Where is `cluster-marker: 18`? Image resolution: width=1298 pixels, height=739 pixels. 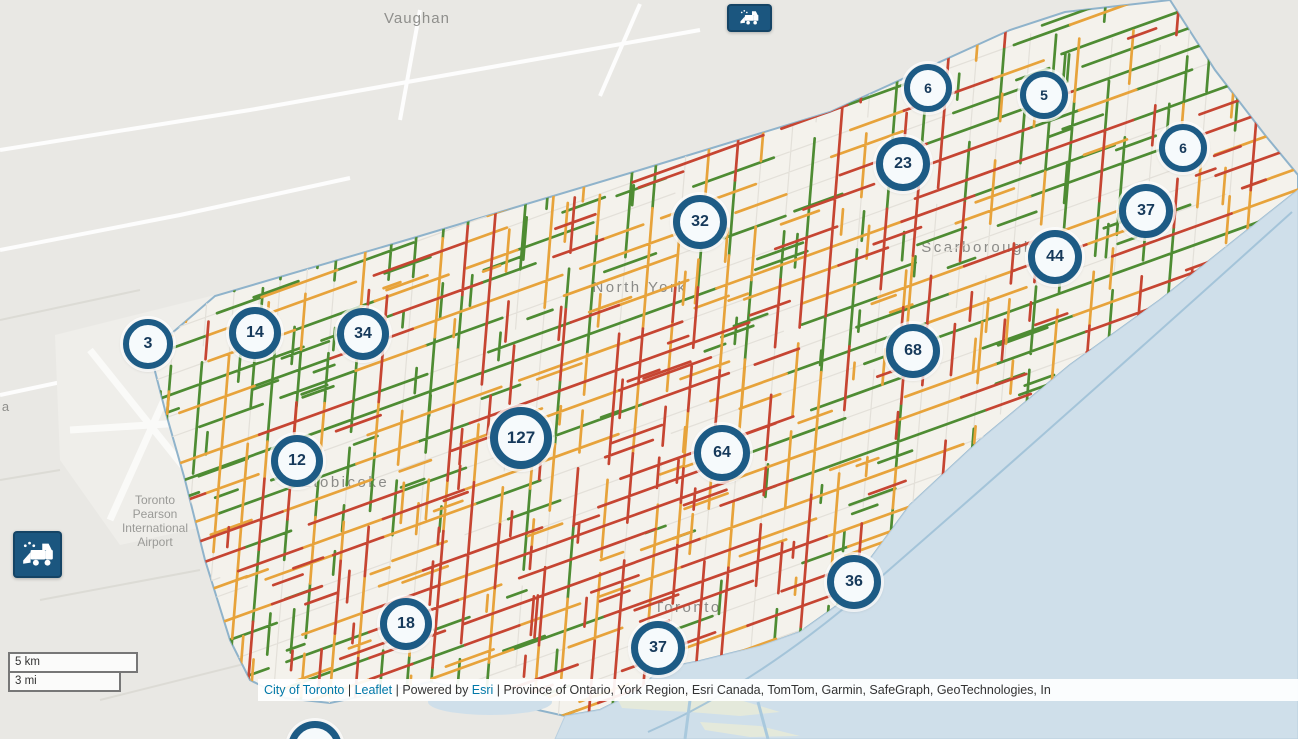 cluster-marker: 18 is located at coordinates (406, 624).